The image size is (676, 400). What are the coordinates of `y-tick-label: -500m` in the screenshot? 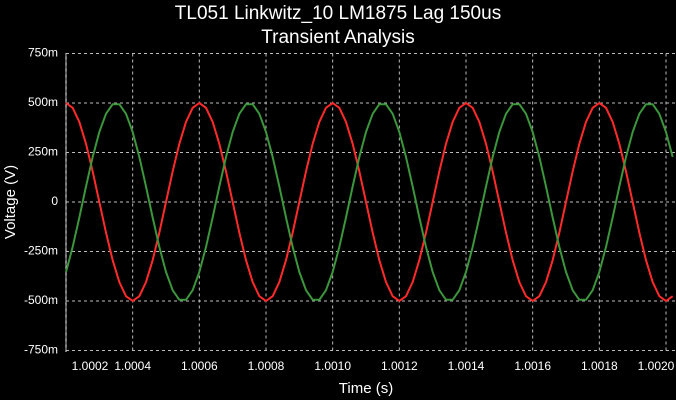 It's located at (41, 300).